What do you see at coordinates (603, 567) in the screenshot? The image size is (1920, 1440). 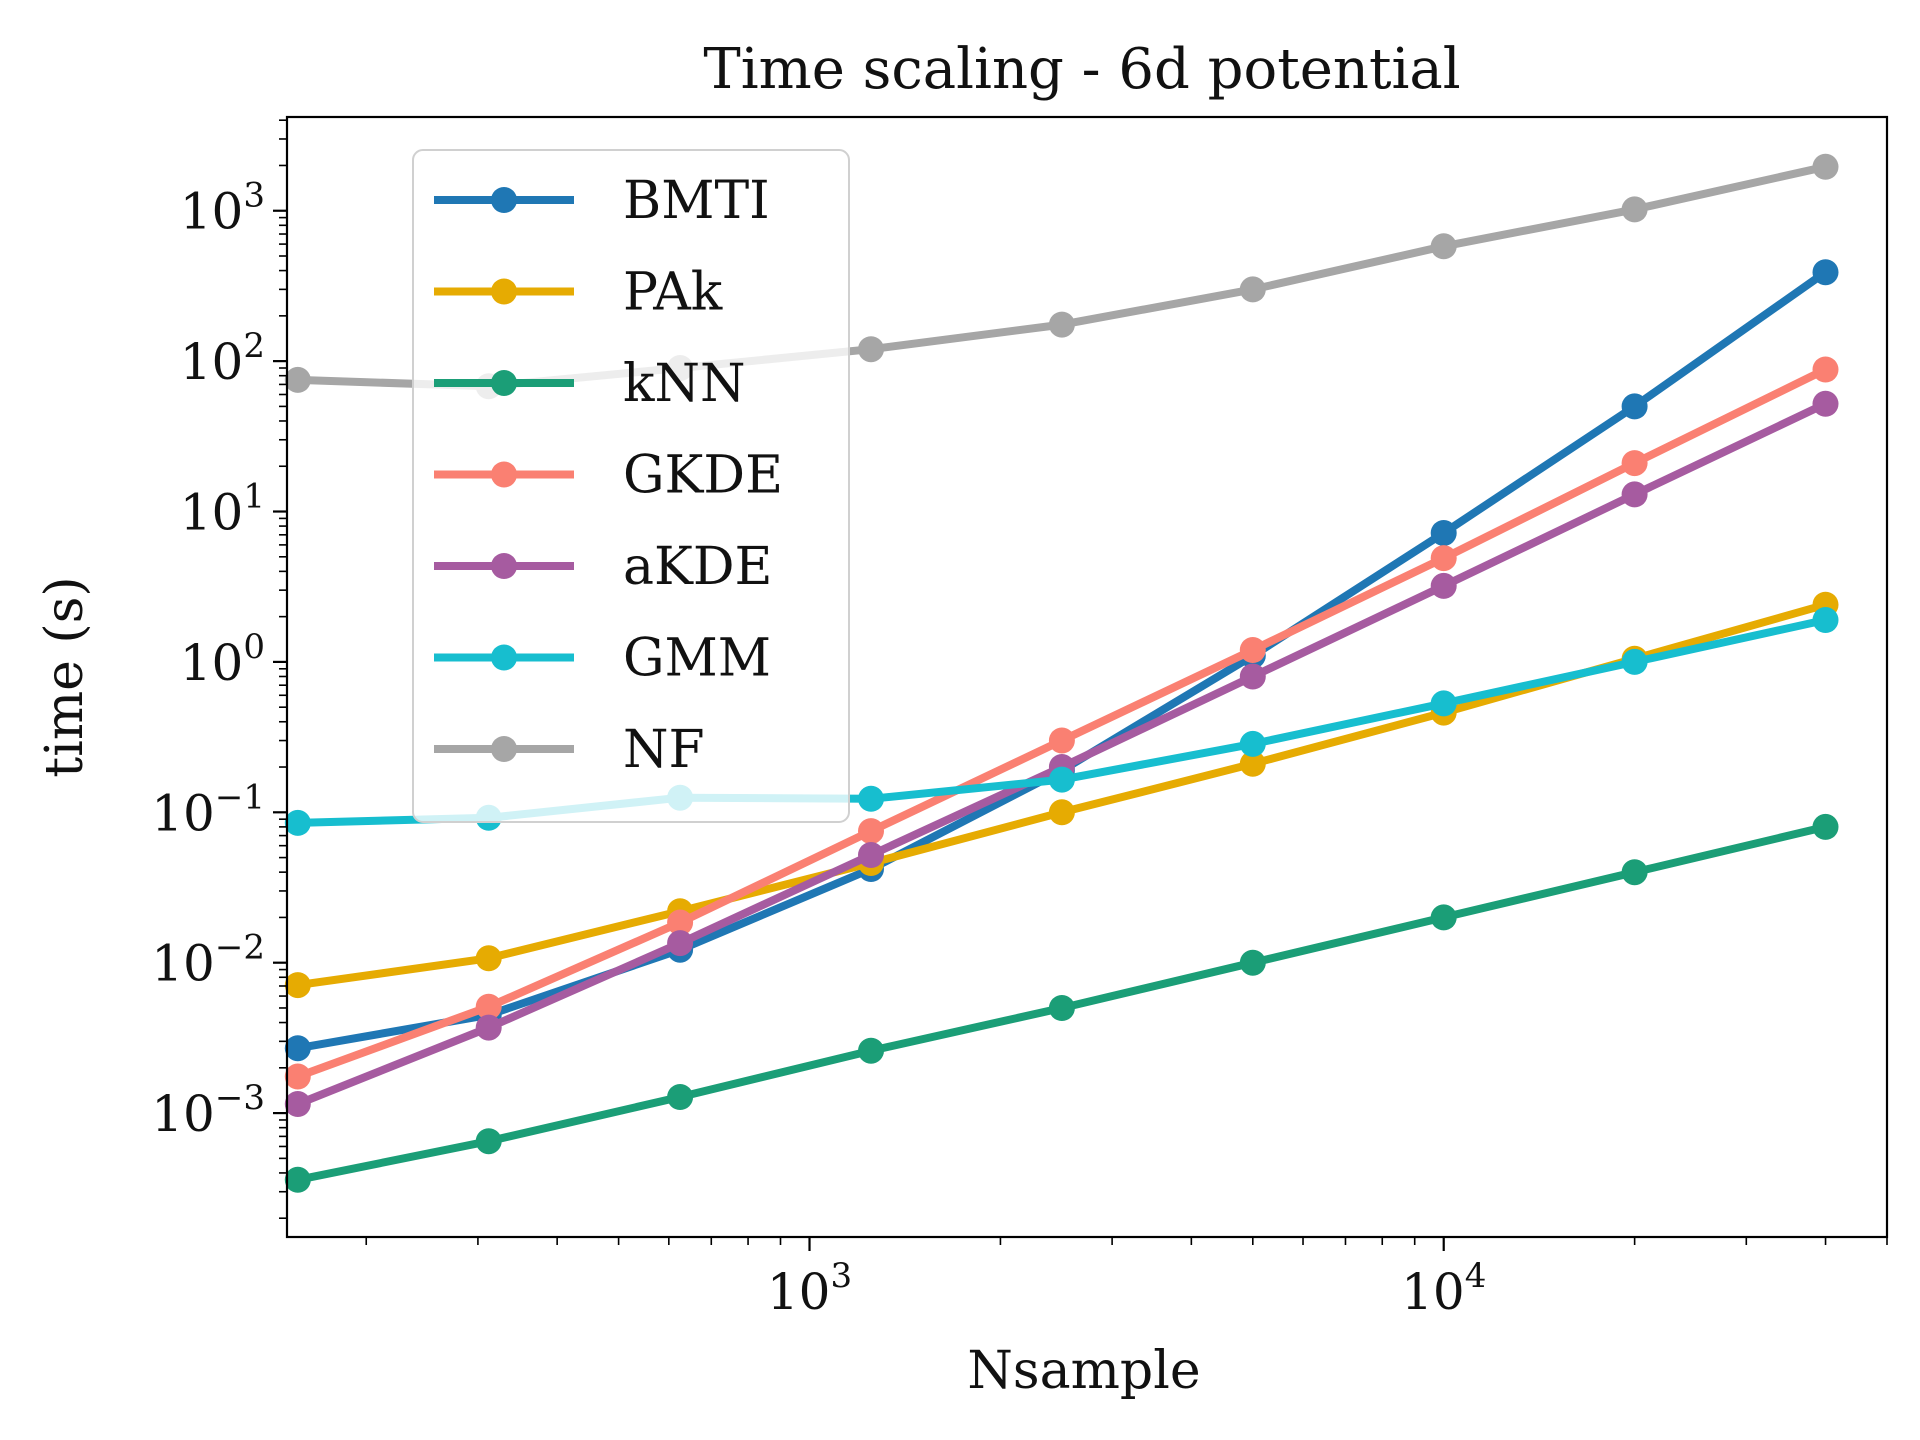 I see `legend-item-akde: aKDE` at bounding box center [603, 567].